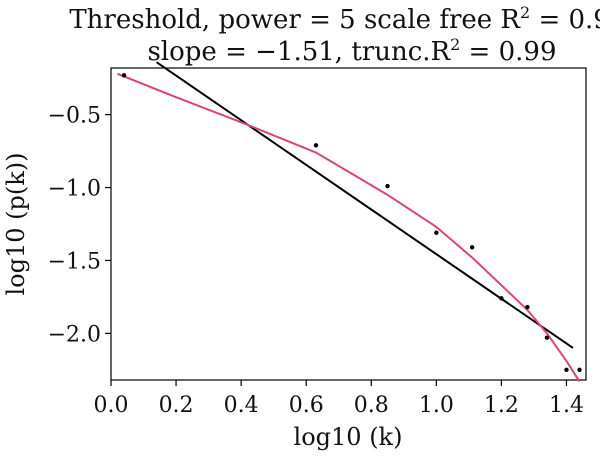  Describe the element at coordinates (455, 44) in the screenshot. I see `chart-title-line-2-sup: 2` at that location.